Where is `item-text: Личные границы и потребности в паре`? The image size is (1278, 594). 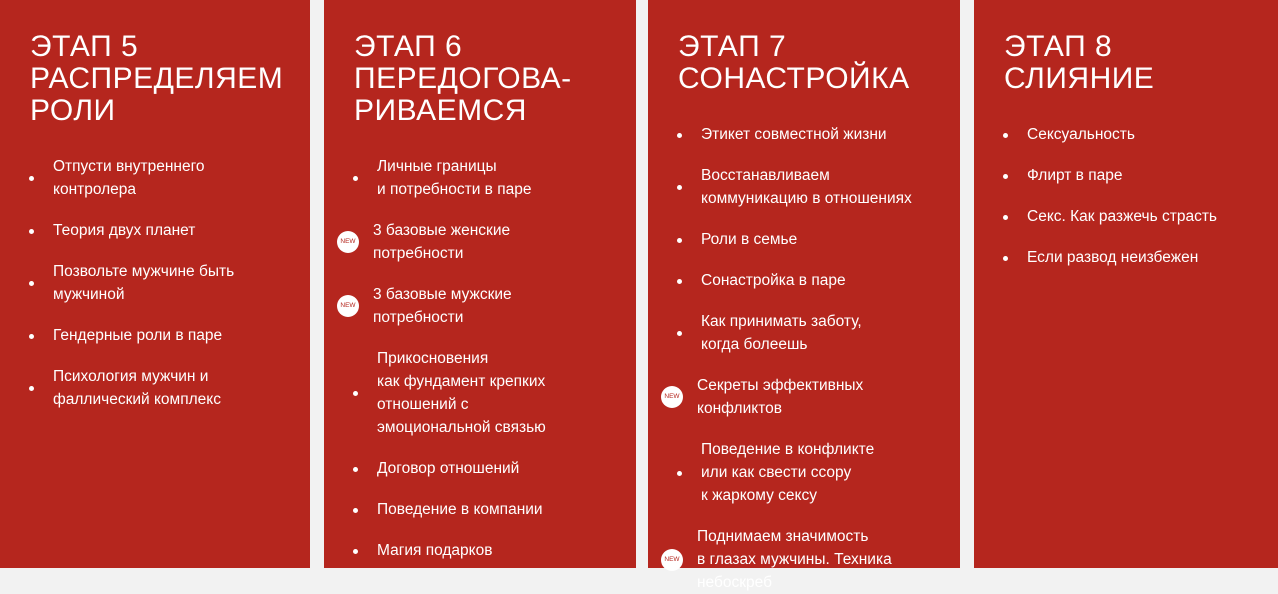 item-text: Личные границы и потребности в паре is located at coordinates (454, 178).